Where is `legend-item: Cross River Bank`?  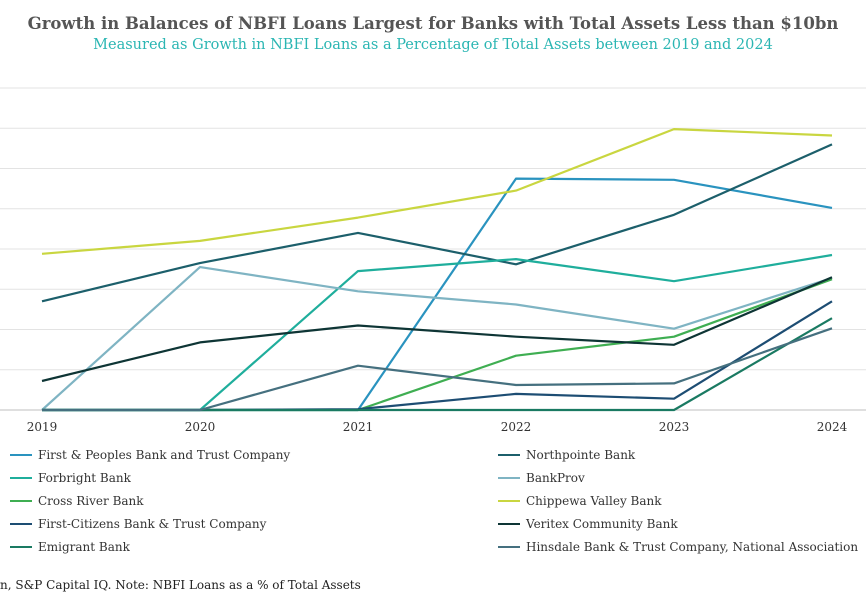
legend-item: Cross River Bank is located at coordinates (77, 501).